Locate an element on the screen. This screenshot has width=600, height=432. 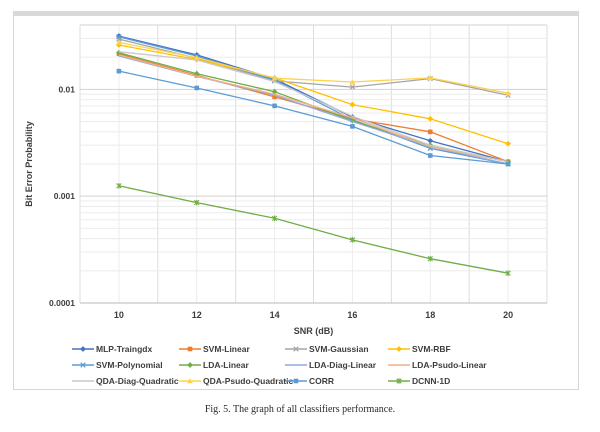
legend-label-qda-psudo-quadratic: QDA-Psudo-Quadratic is located at coordinates (248, 381).